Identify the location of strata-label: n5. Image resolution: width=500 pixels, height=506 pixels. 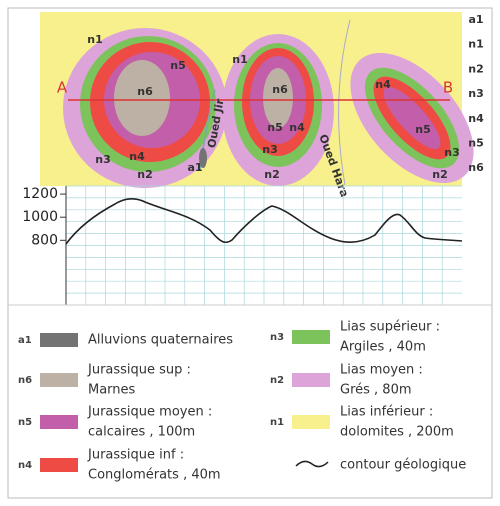
(476, 143).